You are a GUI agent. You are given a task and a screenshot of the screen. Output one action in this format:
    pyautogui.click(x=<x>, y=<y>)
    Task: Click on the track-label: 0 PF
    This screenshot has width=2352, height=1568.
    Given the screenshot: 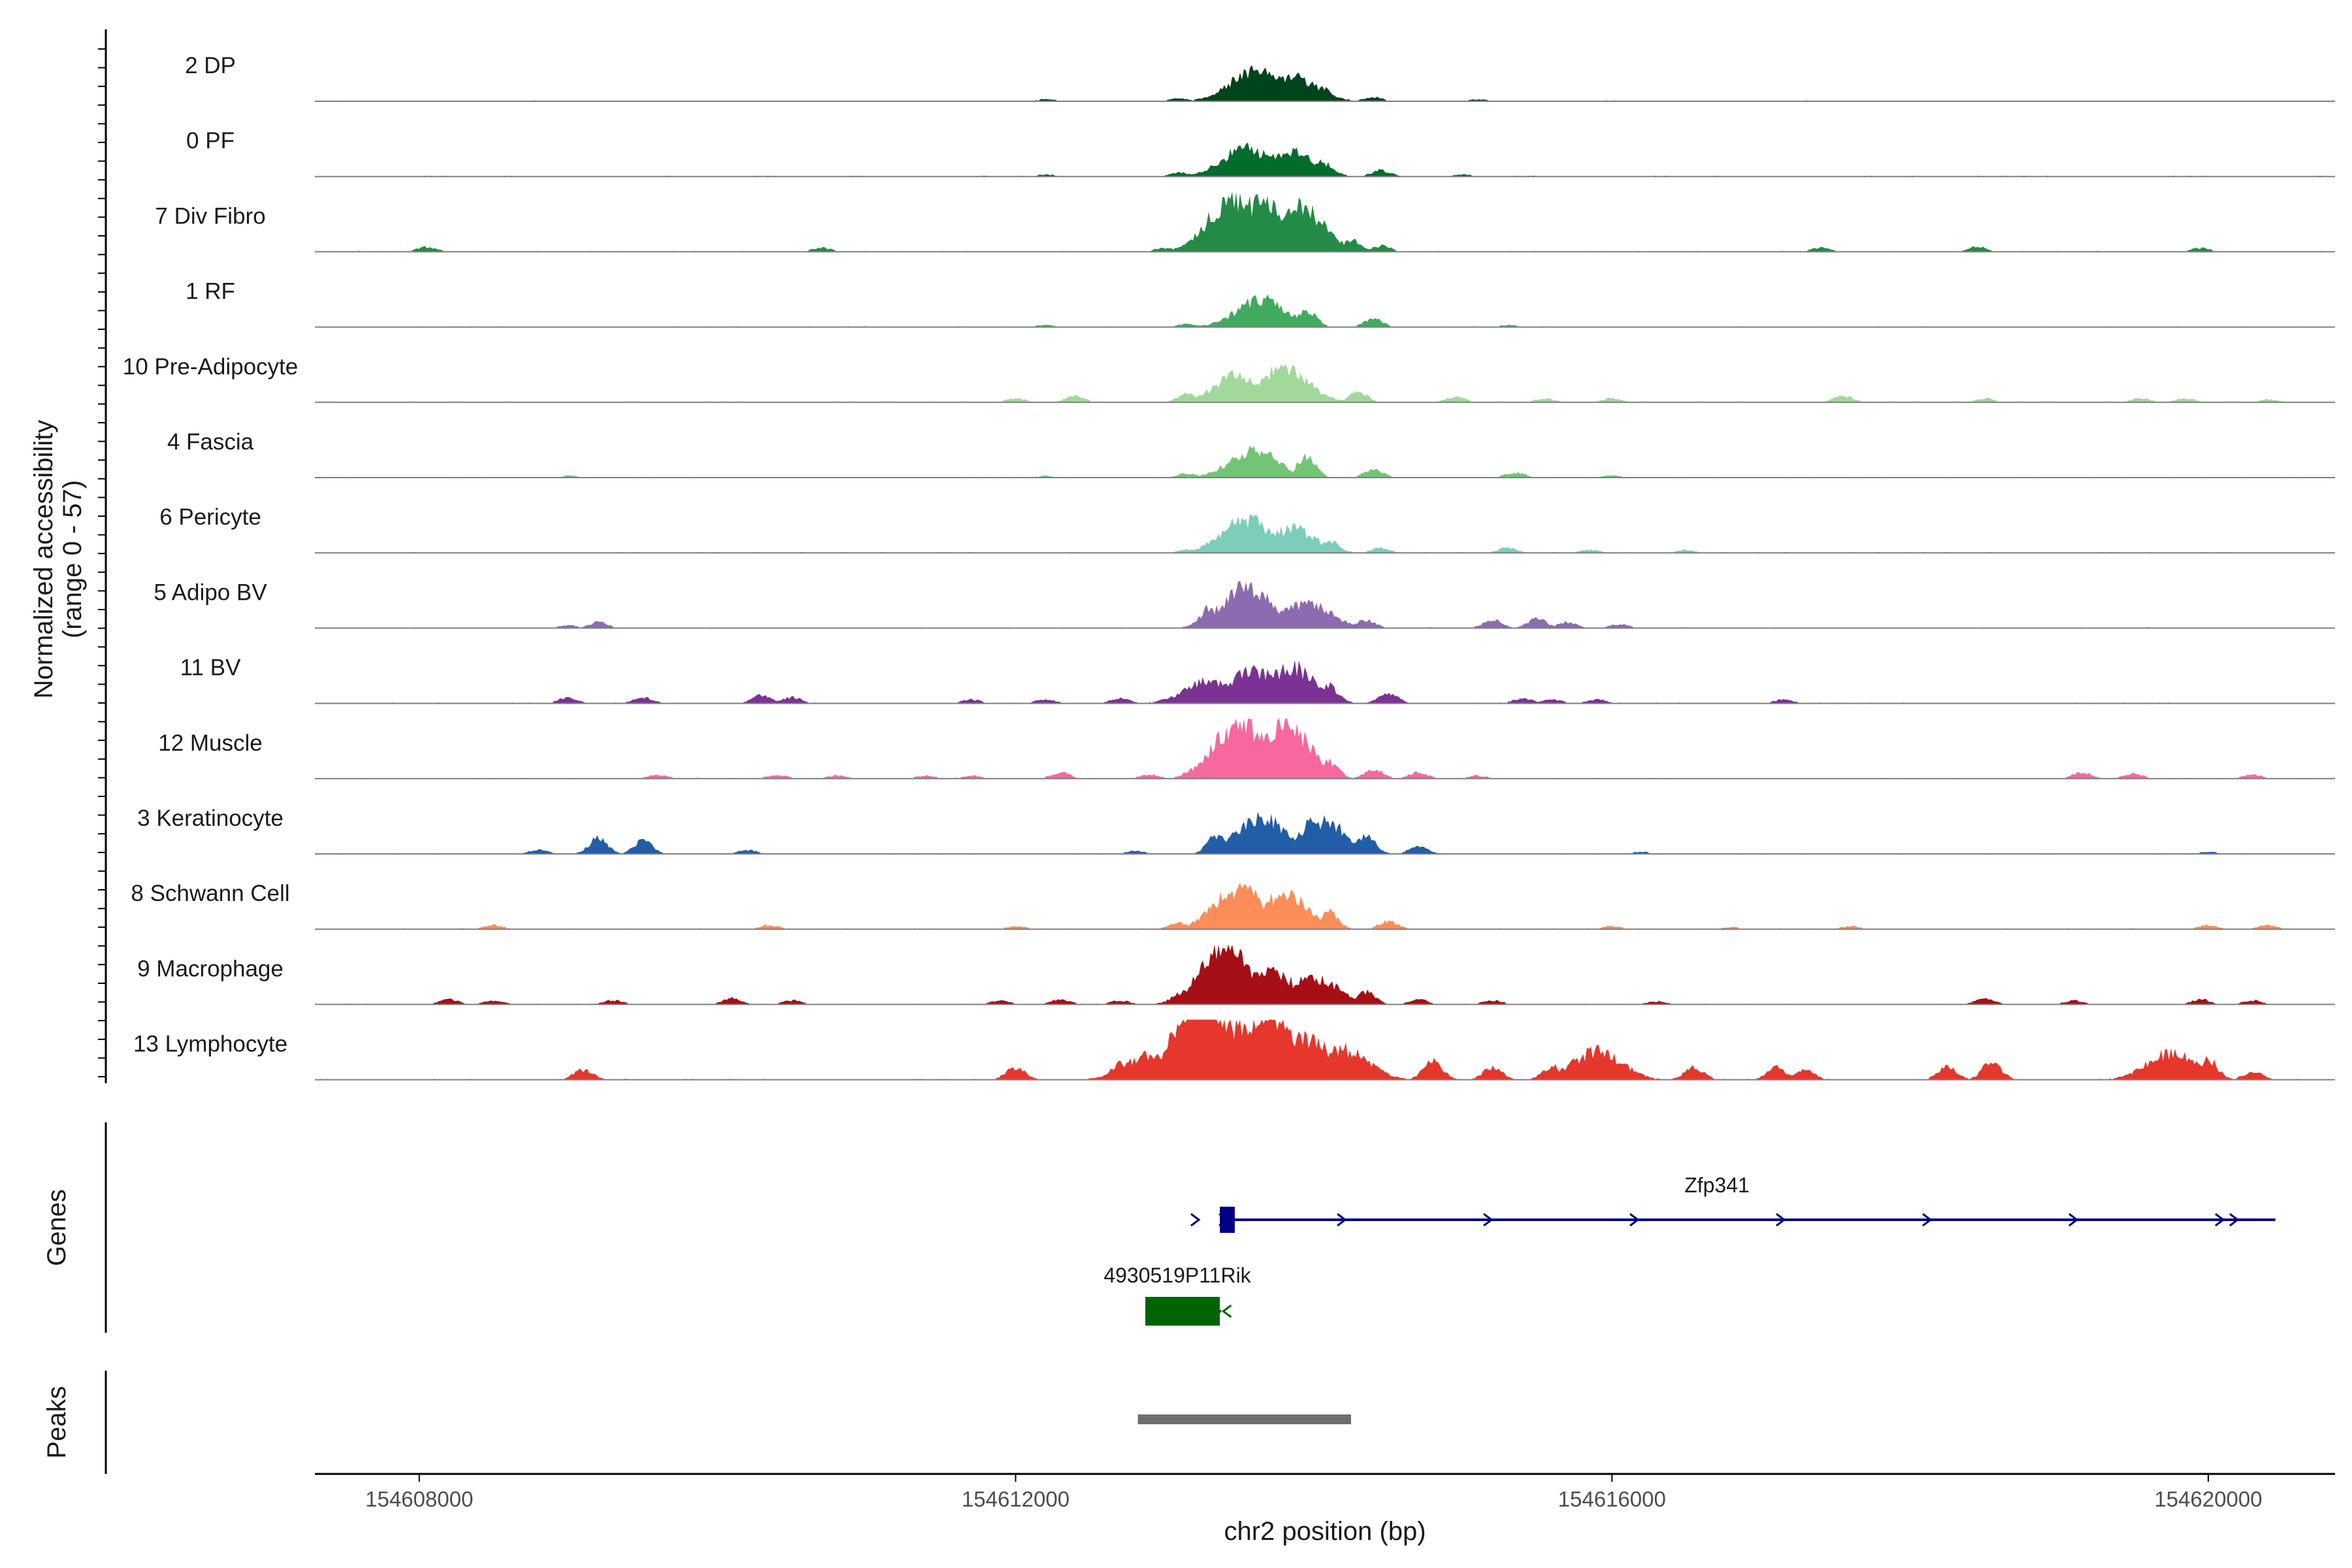 What is the action you would take?
    pyautogui.click(x=210, y=141)
    